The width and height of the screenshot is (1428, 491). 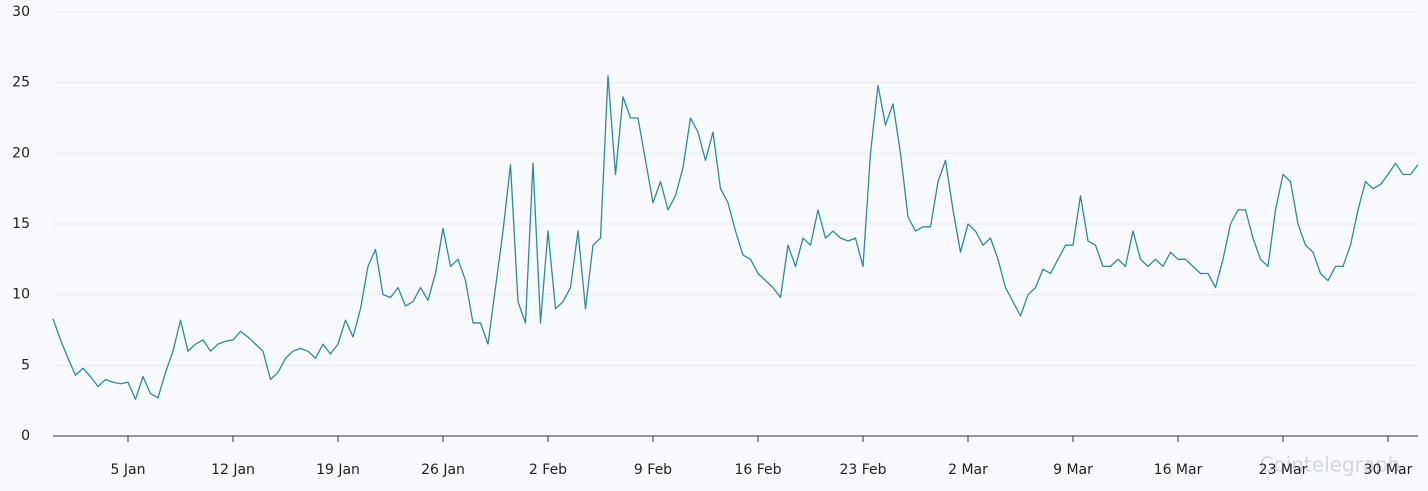 What do you see at coordinates (25, 436) in the screenshot?
I see `y-tick-label: 0` at bounding box center [25, 436].